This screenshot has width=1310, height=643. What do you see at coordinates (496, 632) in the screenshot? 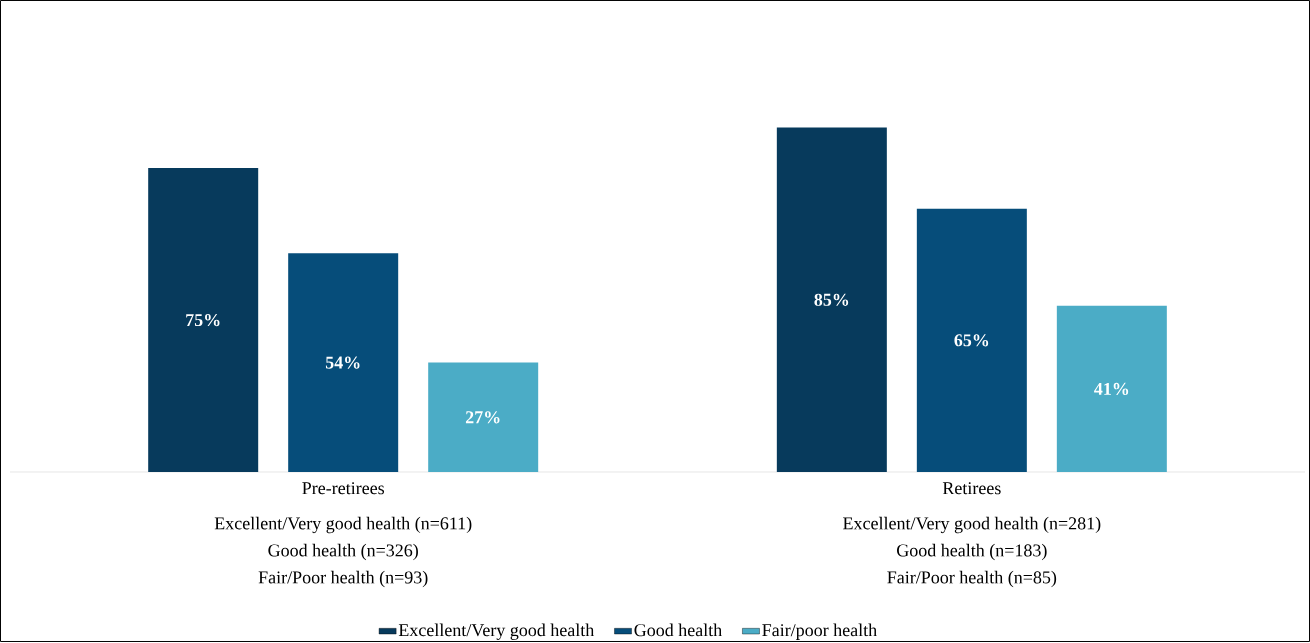
I see `legend-label: Excellent/Very good health` at bounding box center [496, 632].